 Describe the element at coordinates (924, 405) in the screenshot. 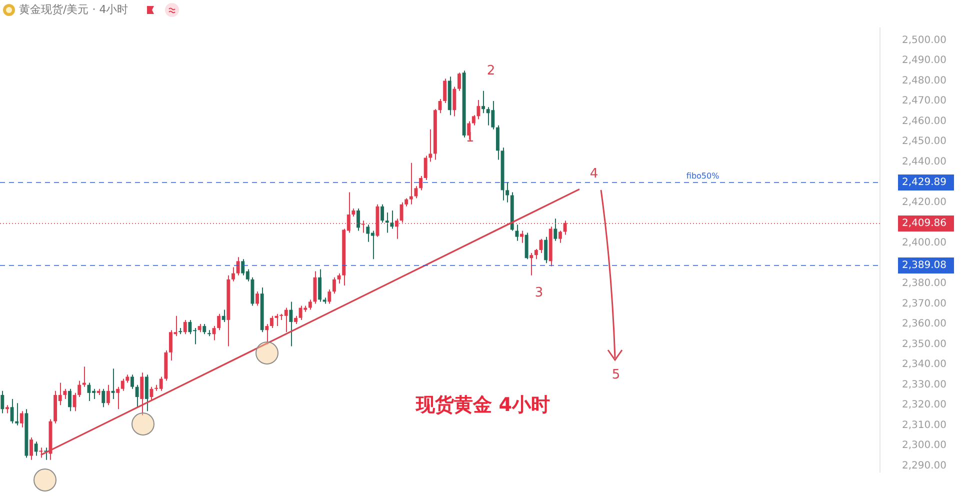

I see `y-tick-label: 2,320.00` at that location.